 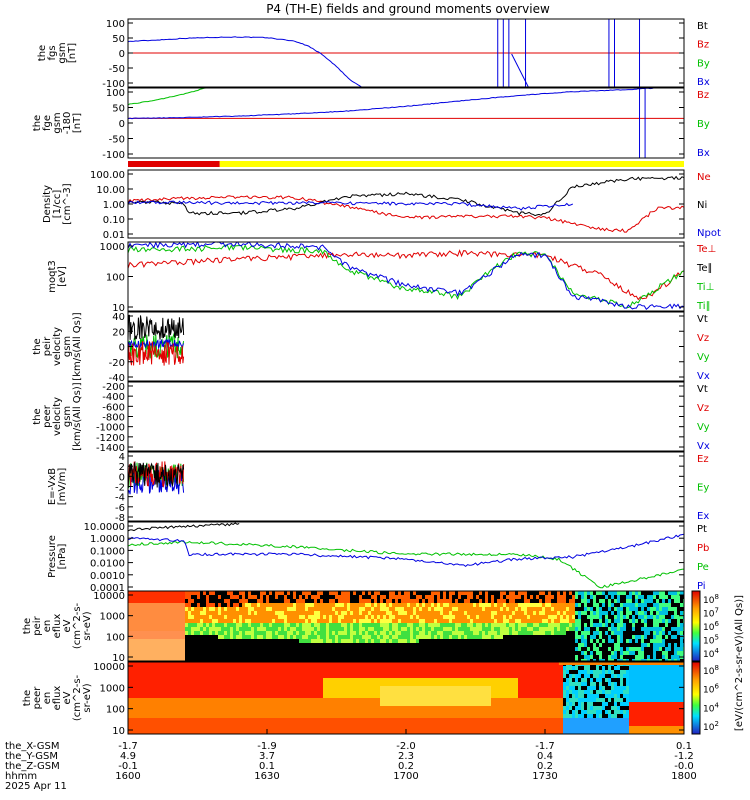 I want to click on series-Te⊥, so click(x=406, y=275).